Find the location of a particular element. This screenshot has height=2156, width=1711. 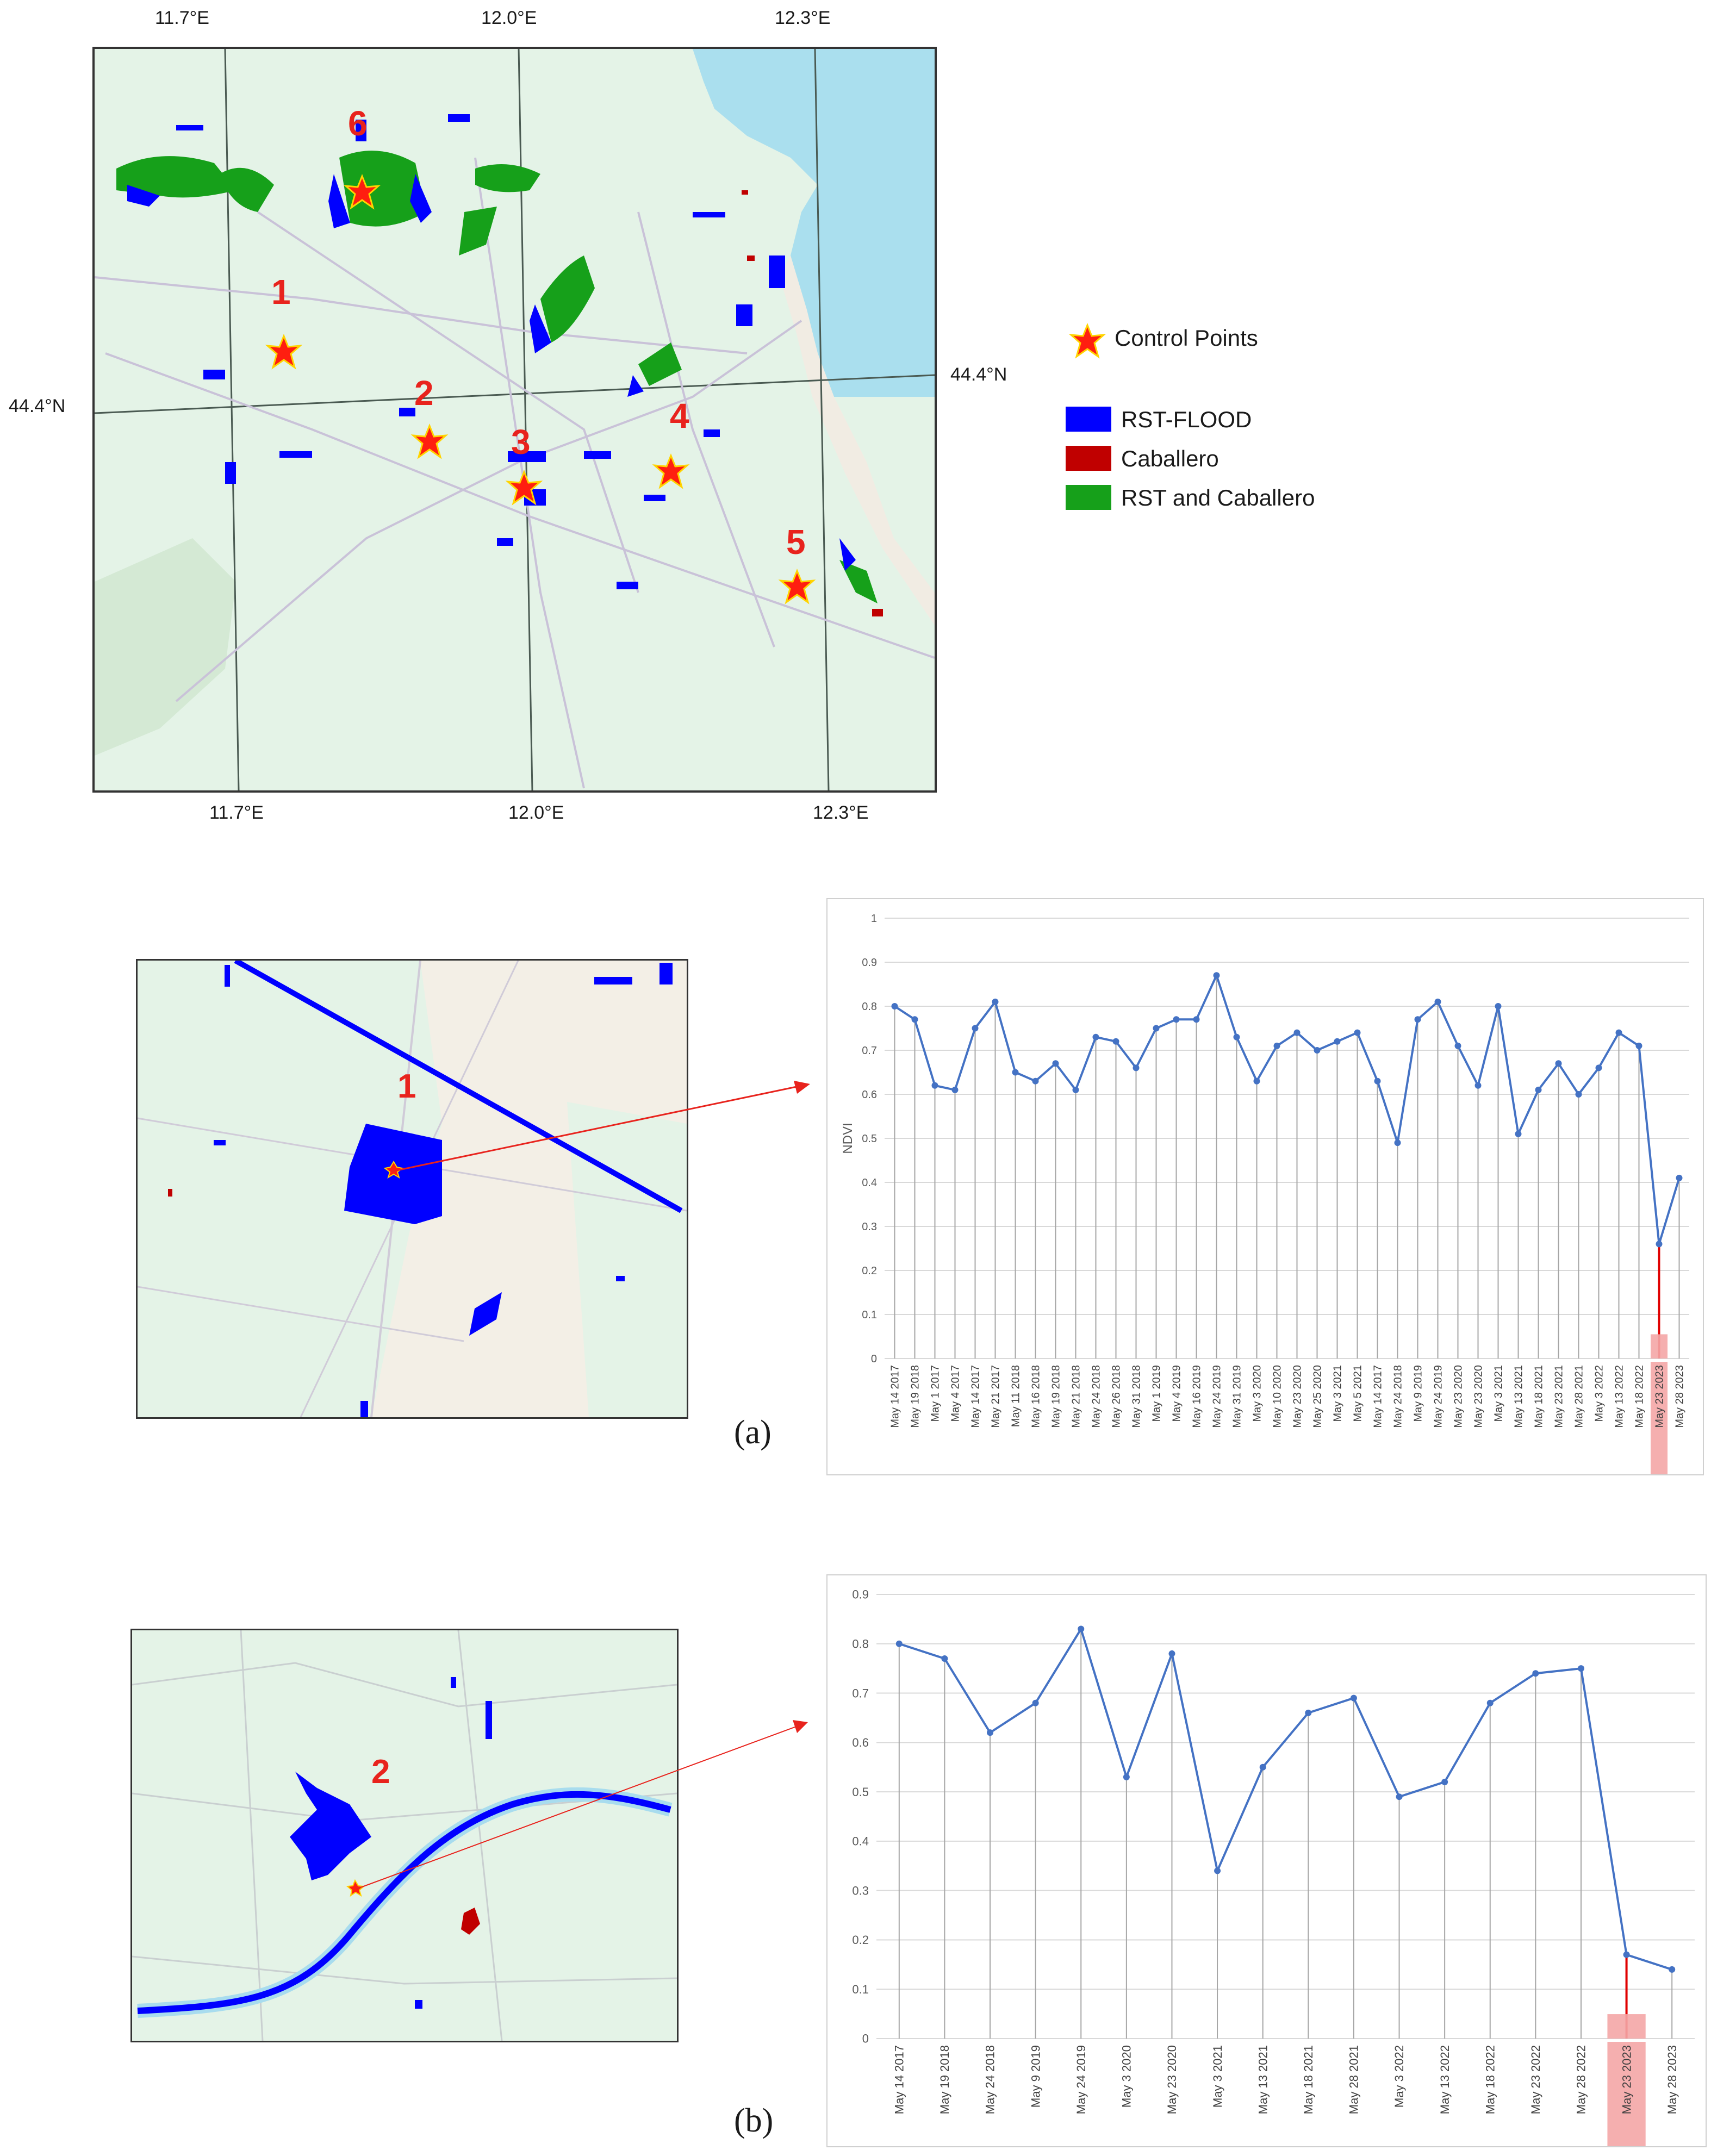

chart-a-highlight-label-bg is located at coordinates (1659, 1418).